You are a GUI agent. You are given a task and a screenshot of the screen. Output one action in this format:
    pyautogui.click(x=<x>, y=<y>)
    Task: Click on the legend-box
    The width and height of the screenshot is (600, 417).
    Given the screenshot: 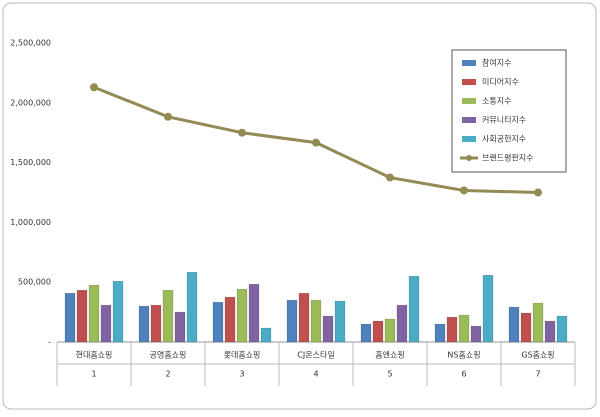 What is the action you would take?
    pyautogui.click(x=509, y=111)
    